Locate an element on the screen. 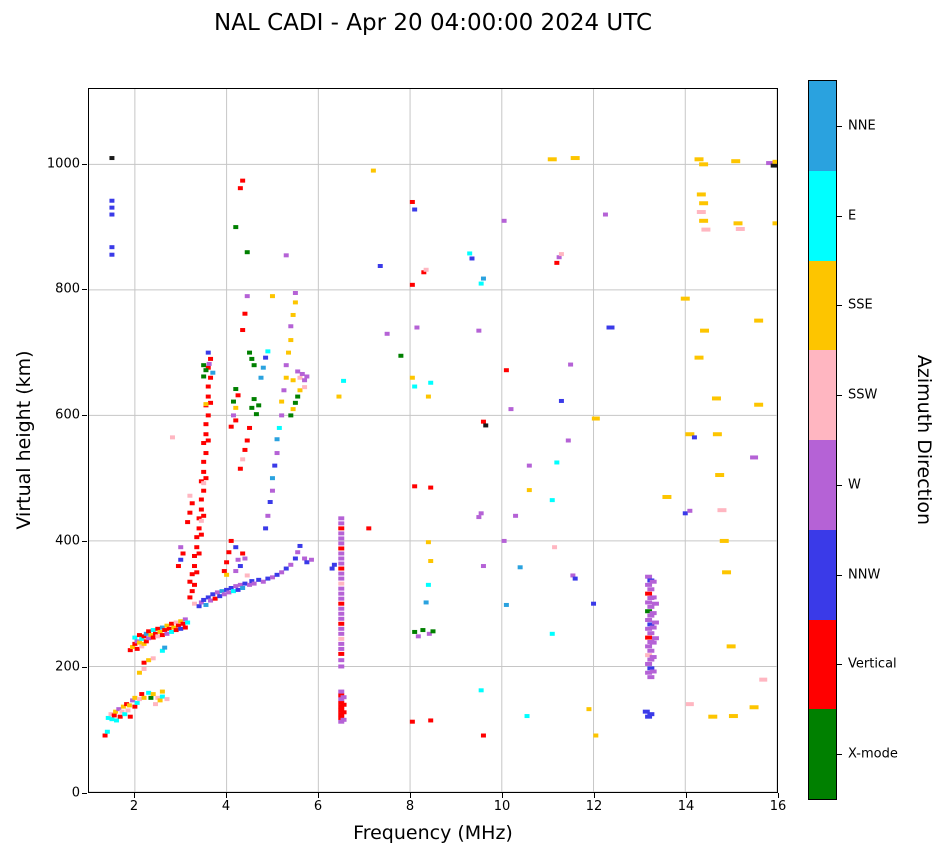 This screenshot has width=951, height=856. colorbar-axis-label: Azimuth Direction is located at coordinates (924, 440).